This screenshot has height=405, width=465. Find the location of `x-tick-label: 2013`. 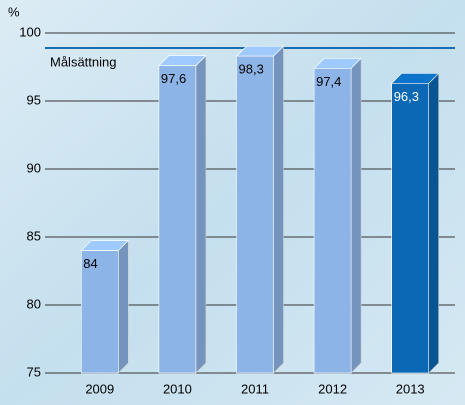

x-tick-label: 2013 is located at coordinates (410, 388).